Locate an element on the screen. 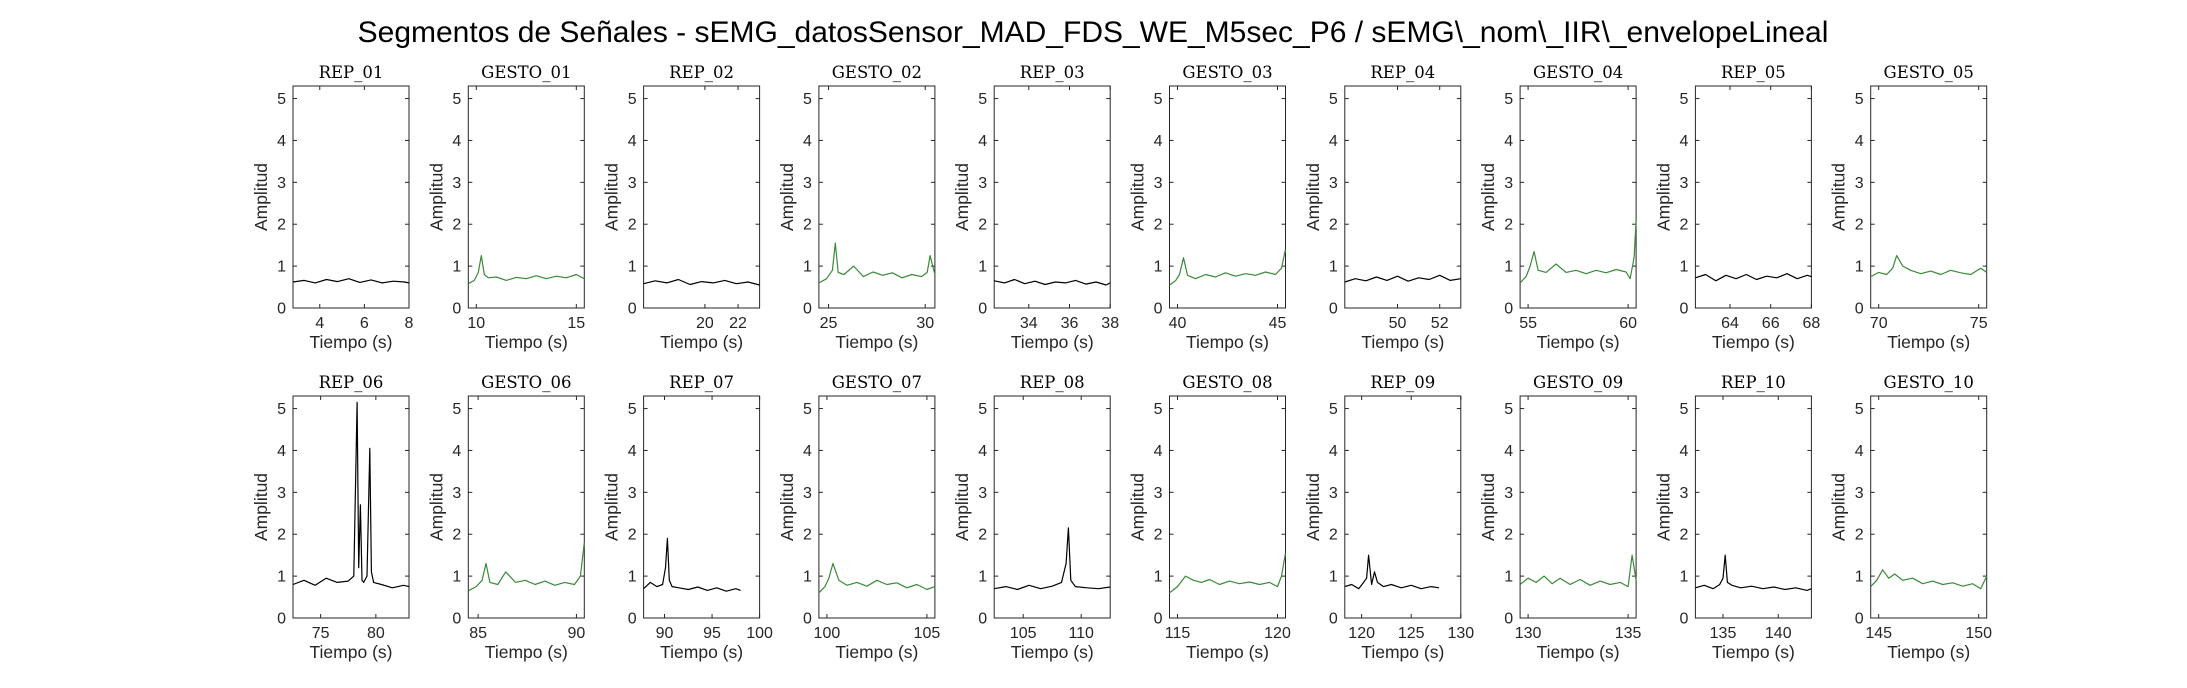  subplot-title: GESTO_01 is located at coordinates (526, 72).